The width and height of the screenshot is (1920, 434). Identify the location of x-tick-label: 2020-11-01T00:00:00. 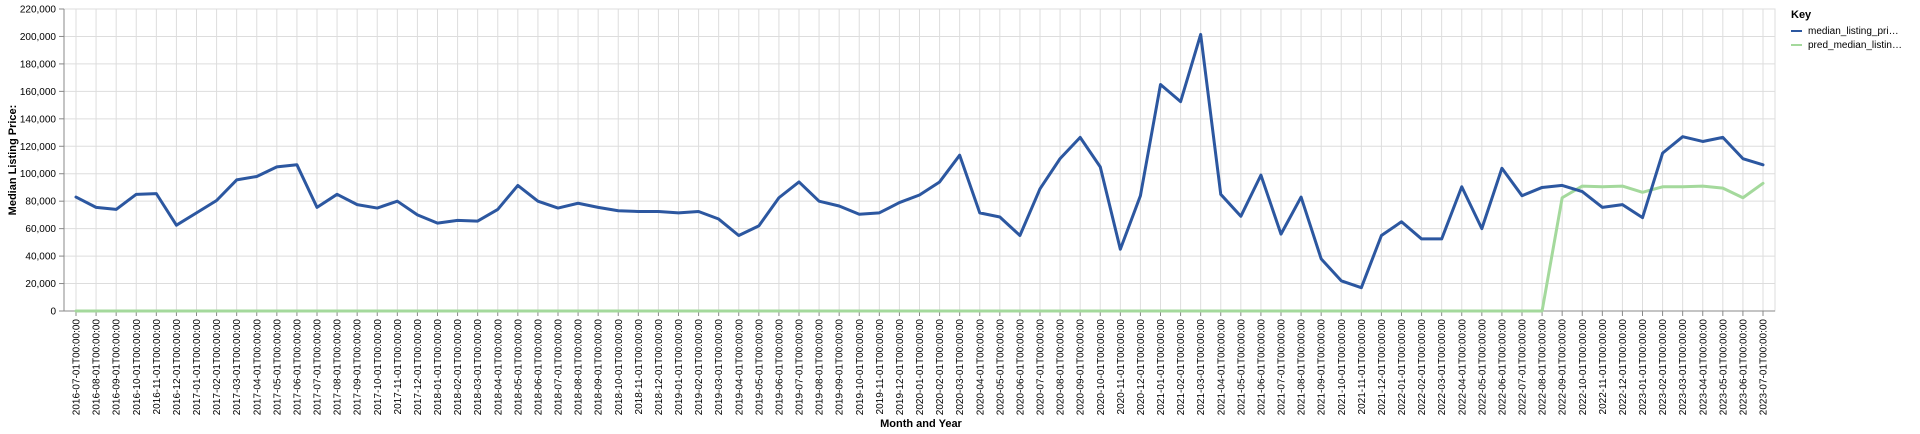
(1121, 367).